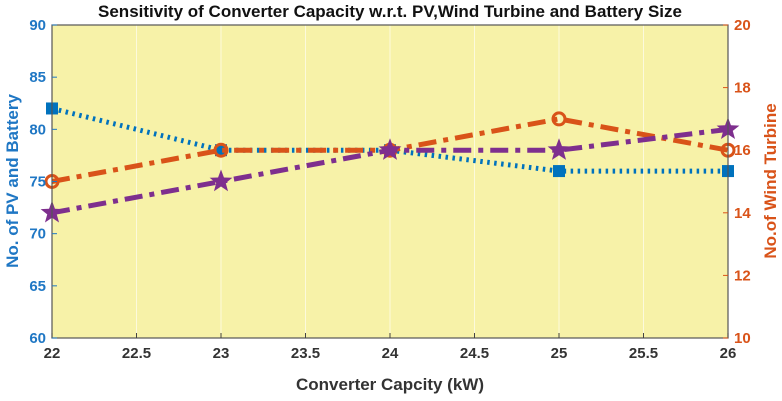  Describe the element at coordinates (742, 88) in the screenshot. I see `y-right-tick-label: 18` at that location.